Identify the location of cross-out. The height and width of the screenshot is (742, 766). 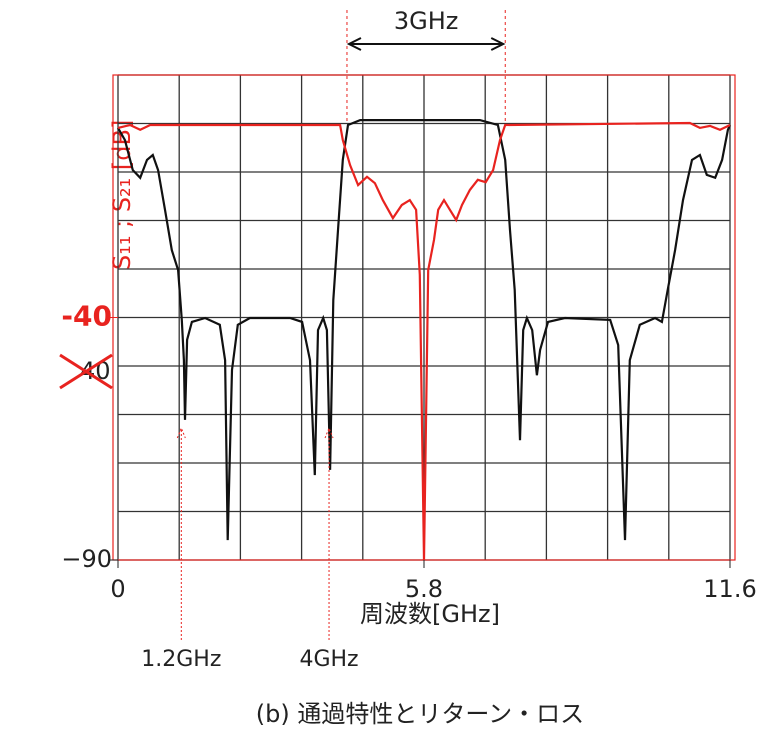
(86, 371).